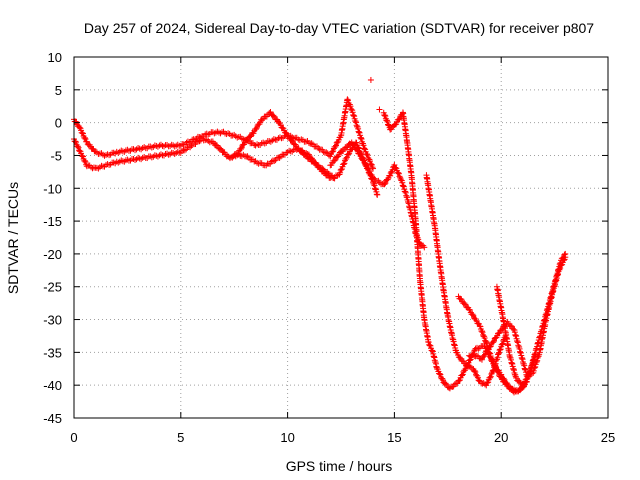  What do you see at coordinates (375, 94) in the screenshot?
I see `series-outliers` at bounding box center [375, 94].